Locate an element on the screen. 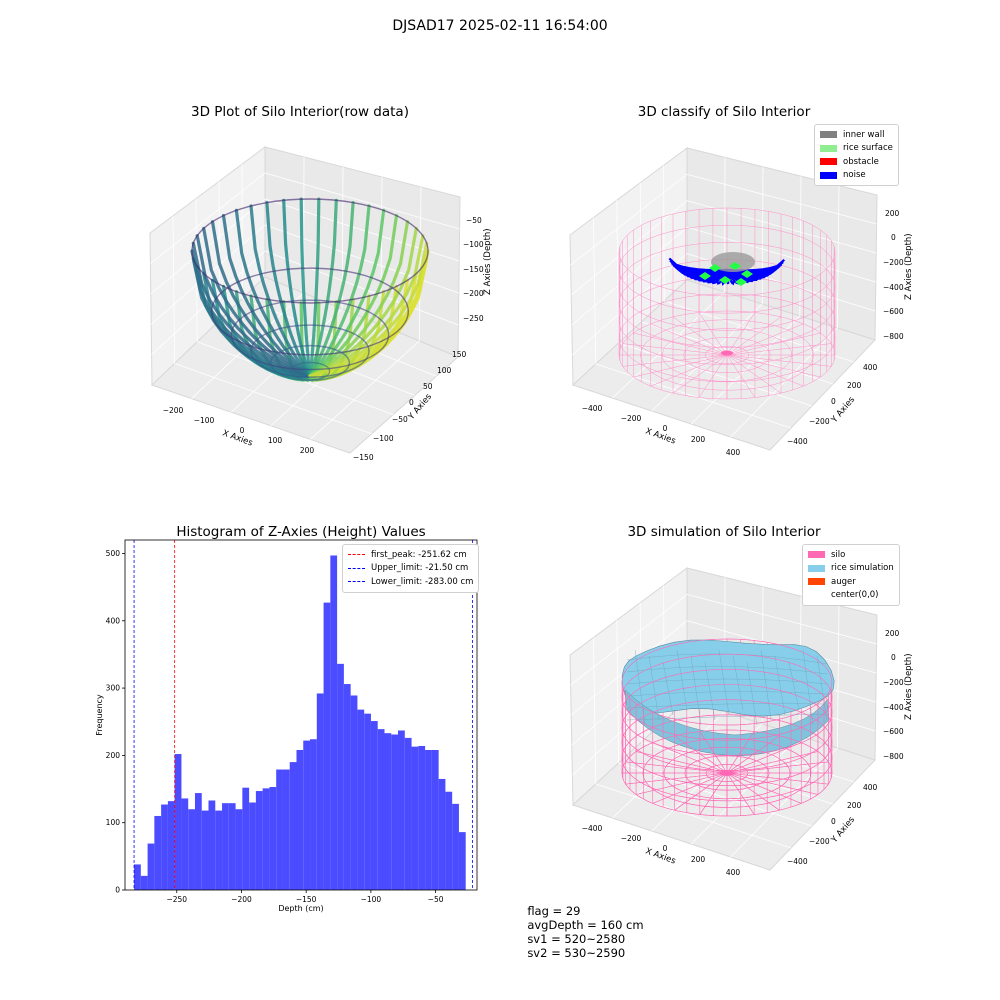 The height and width of the screenshot is (1000, 1000). raw-ztick-4: −200 is located at coordinates (473, 293).